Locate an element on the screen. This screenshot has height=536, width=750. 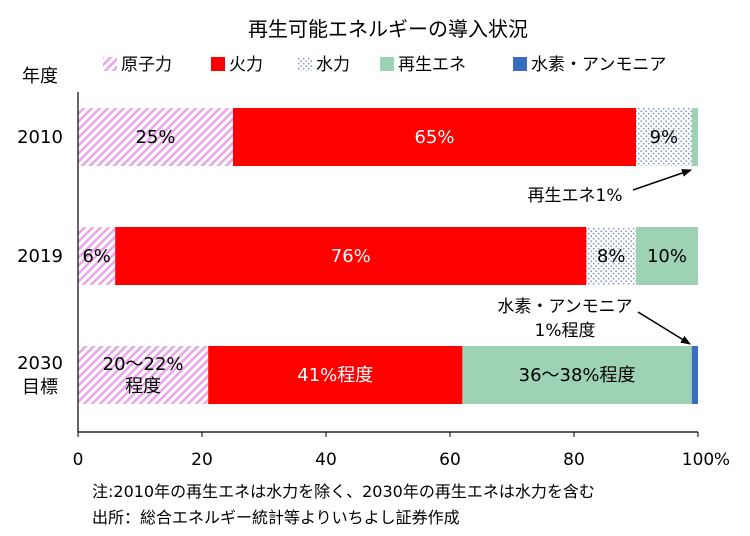
bar-data-label: 9% is located at coordinates (664, 137).